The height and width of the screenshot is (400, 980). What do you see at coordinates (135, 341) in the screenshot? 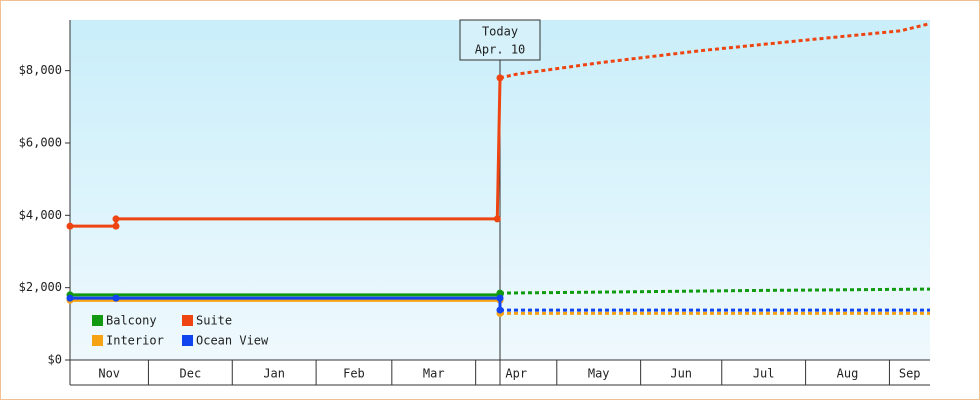
I see `legend-label: Interior` at bounding box center [135, 341].